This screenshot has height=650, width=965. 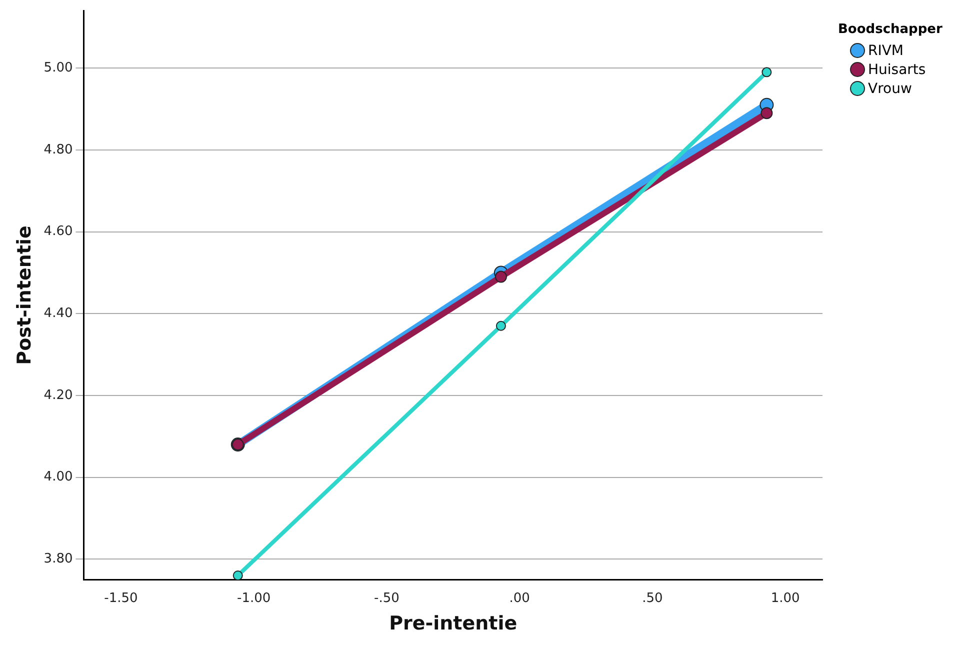 I want to click on y-axis-title: Post-intentie, so click(x=24, y=295).